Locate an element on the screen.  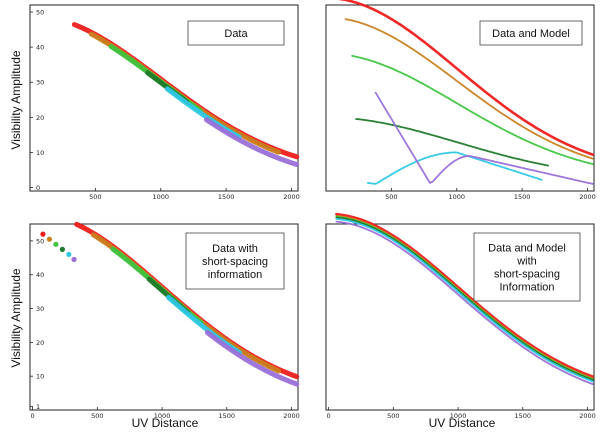
series-green is located at coordinates (472, 110).